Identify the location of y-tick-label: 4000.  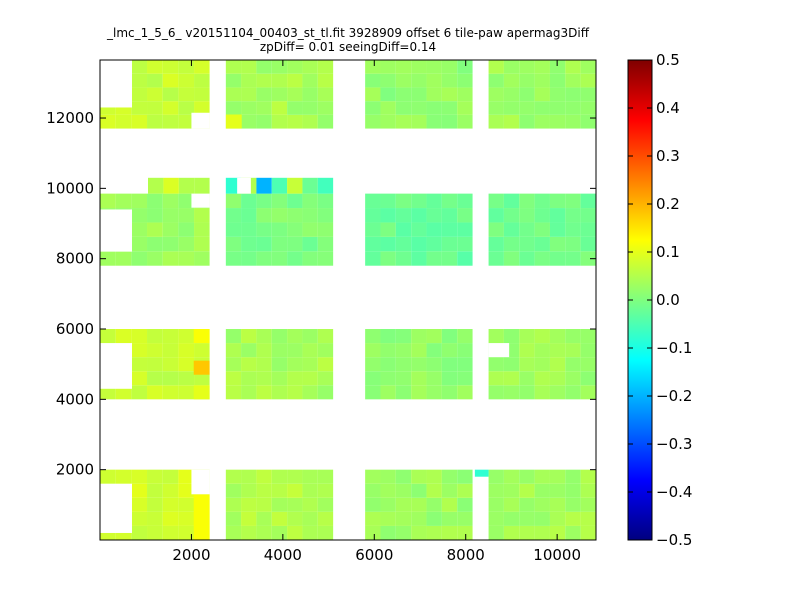
(75, 399).